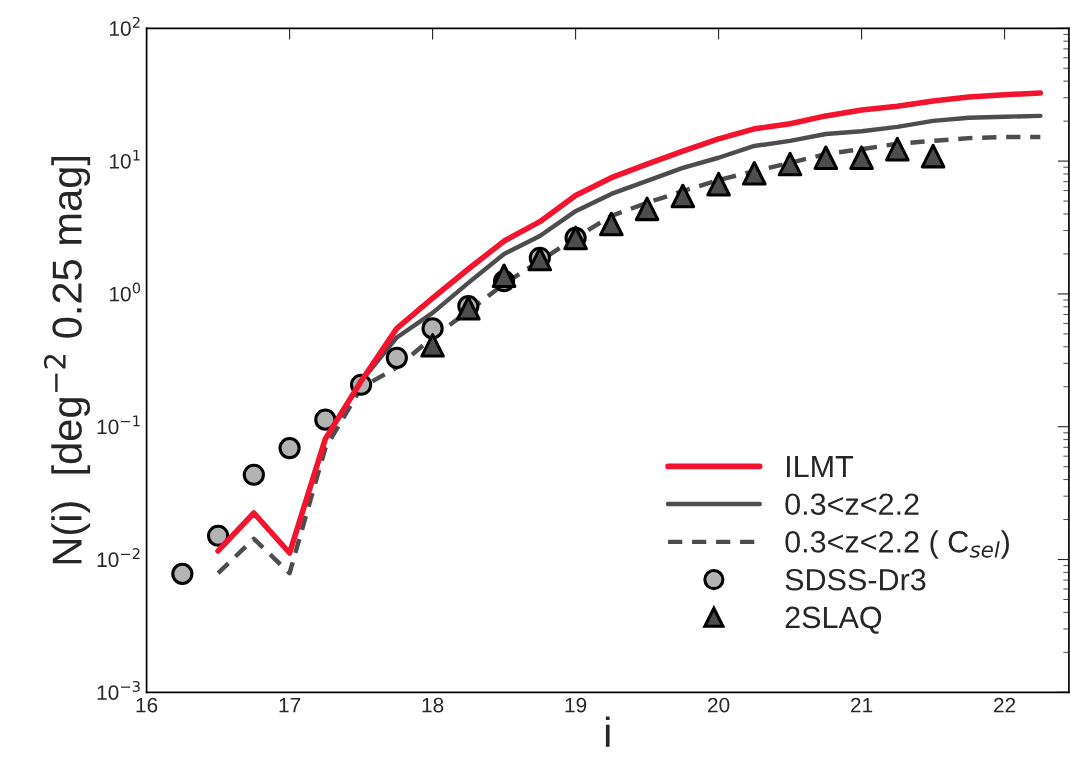  I want to click on x-tick-label: 18, so click(433, 705).